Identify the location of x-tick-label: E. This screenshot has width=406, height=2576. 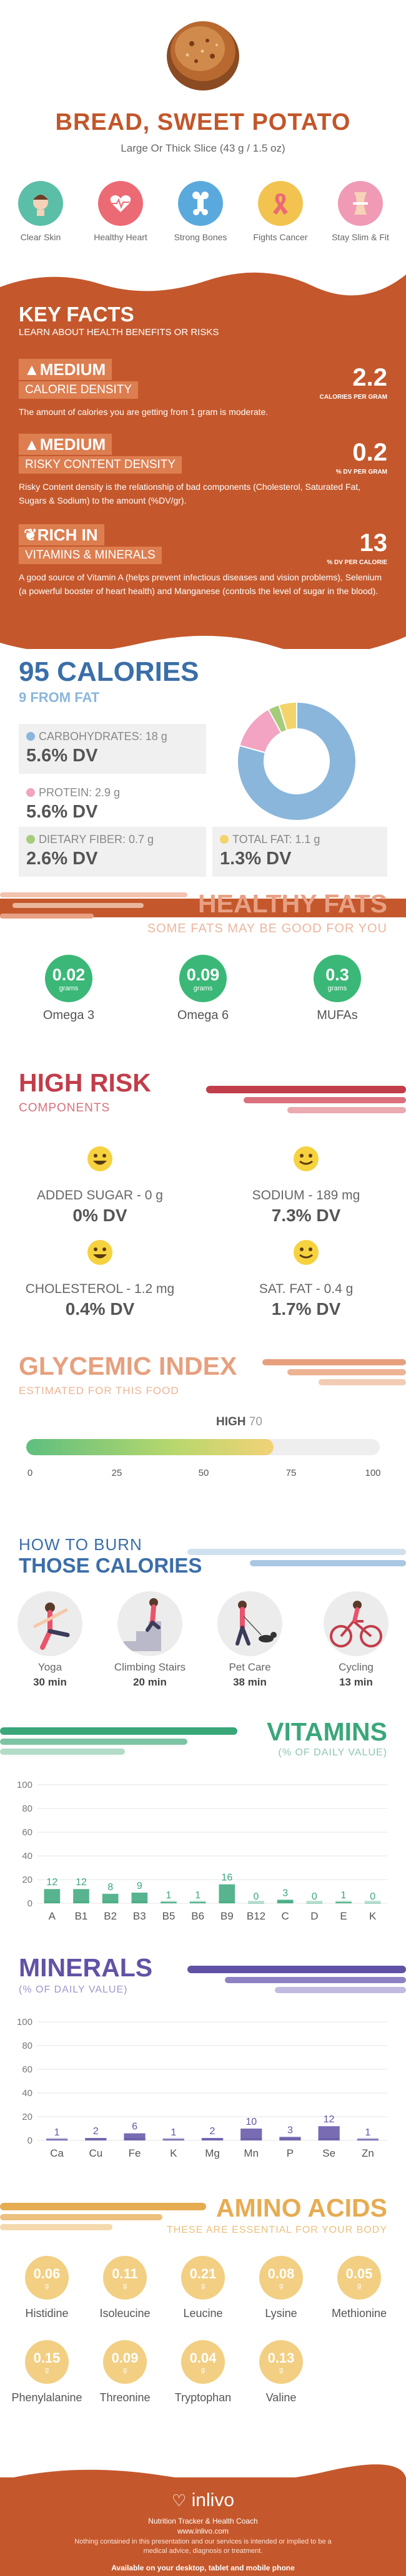
(343, 1916).